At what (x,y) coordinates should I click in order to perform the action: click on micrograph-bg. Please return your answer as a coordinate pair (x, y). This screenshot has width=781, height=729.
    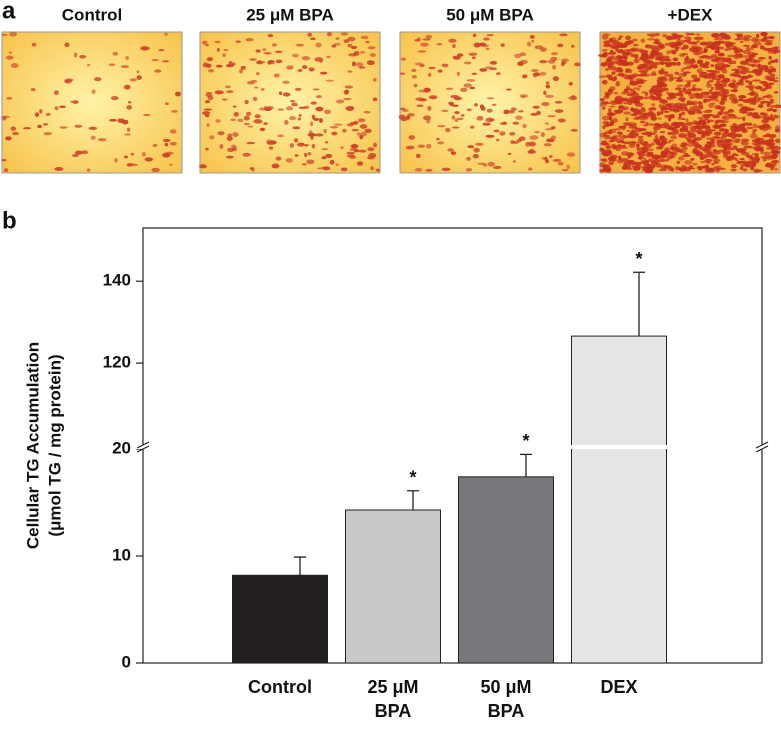
    Looking at the image, I should click on (490, 102).